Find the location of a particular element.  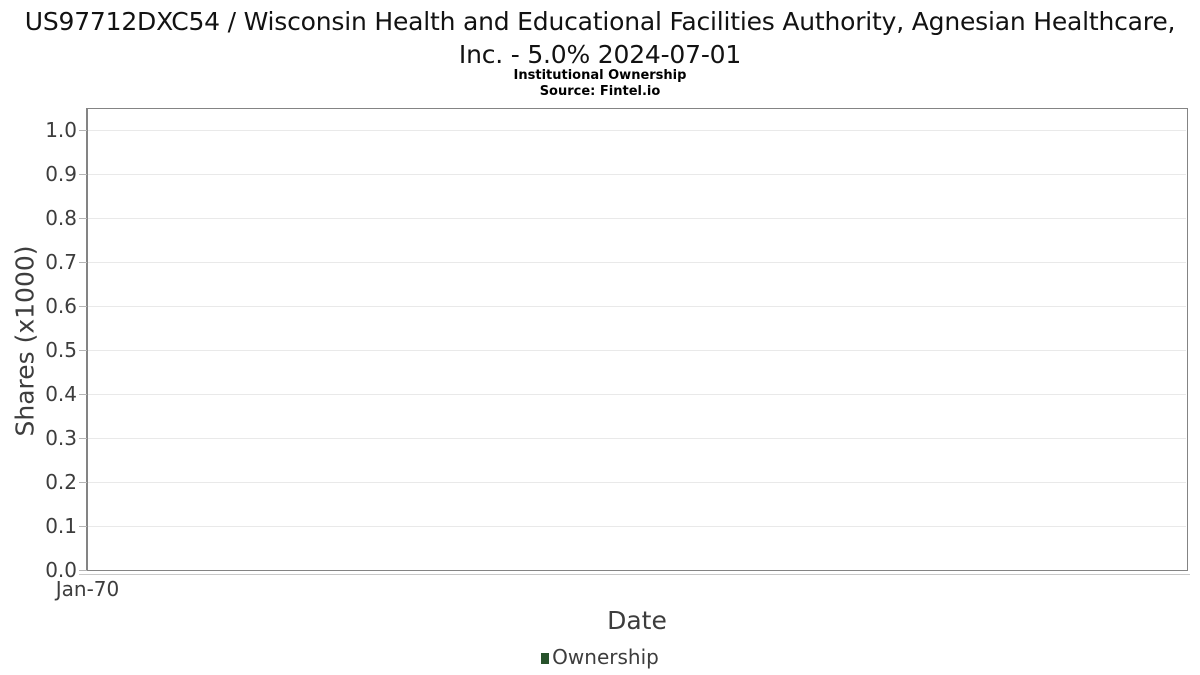

y-tick-label: 0.3 is located at coordinates (61, 438).